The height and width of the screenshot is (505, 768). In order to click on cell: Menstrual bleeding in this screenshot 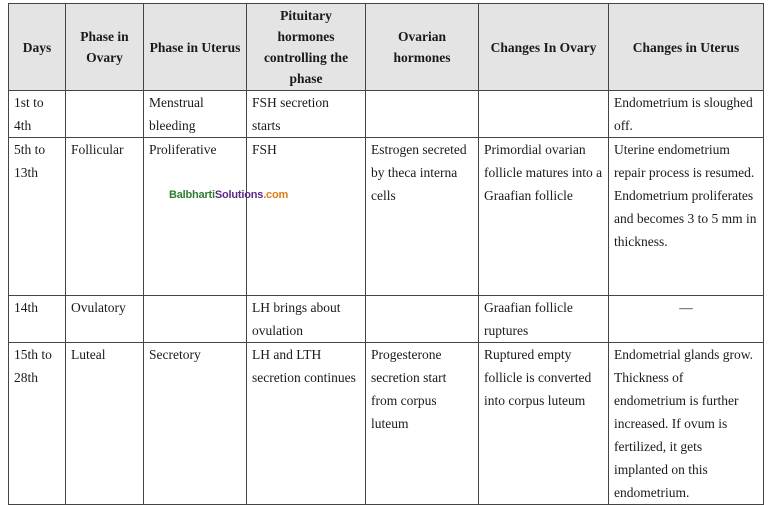, I will do `click(195, 114)`.